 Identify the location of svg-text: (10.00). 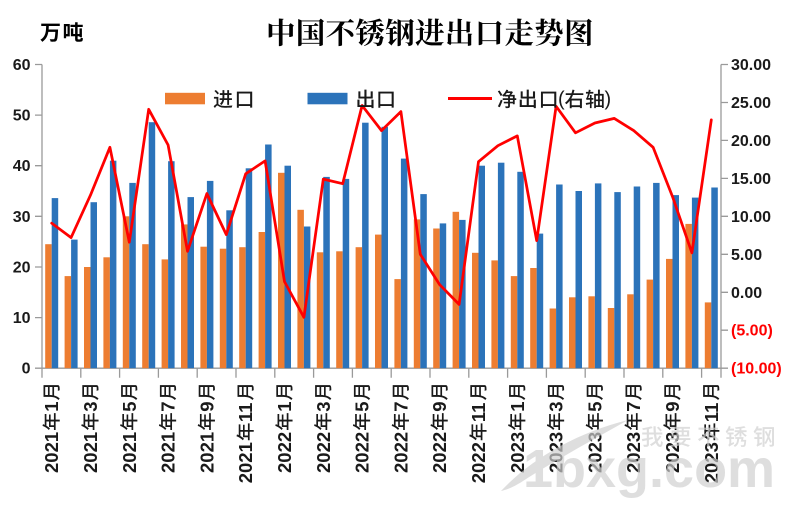
(756, 369).